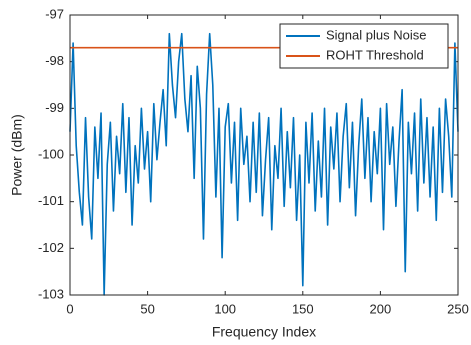 The width and height of the screenshot is (471, 345). Describe the element at coordinates (54, 13) in the screenshot. I see `y-tick-label: -97` at that location.